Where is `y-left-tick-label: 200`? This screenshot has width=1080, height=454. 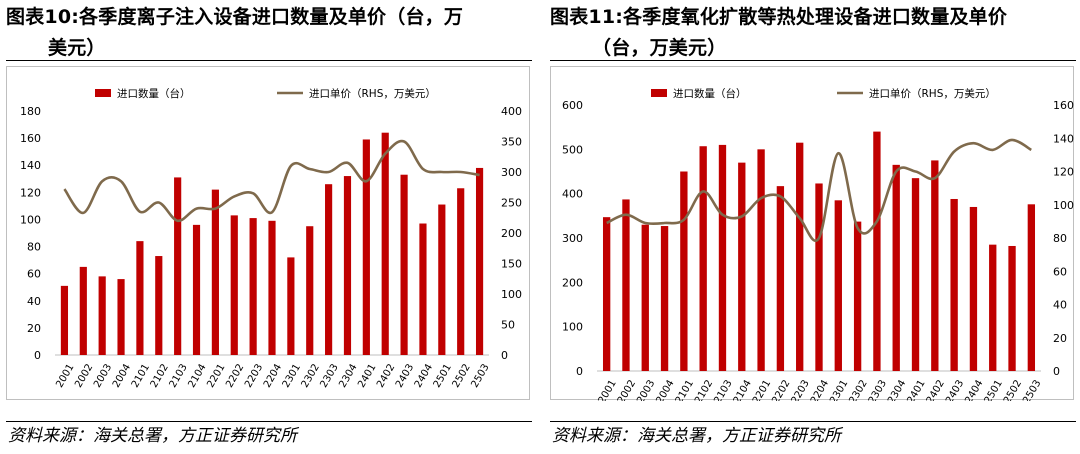 y-left-tick-label: 200 is located at coordinates (572, 282).